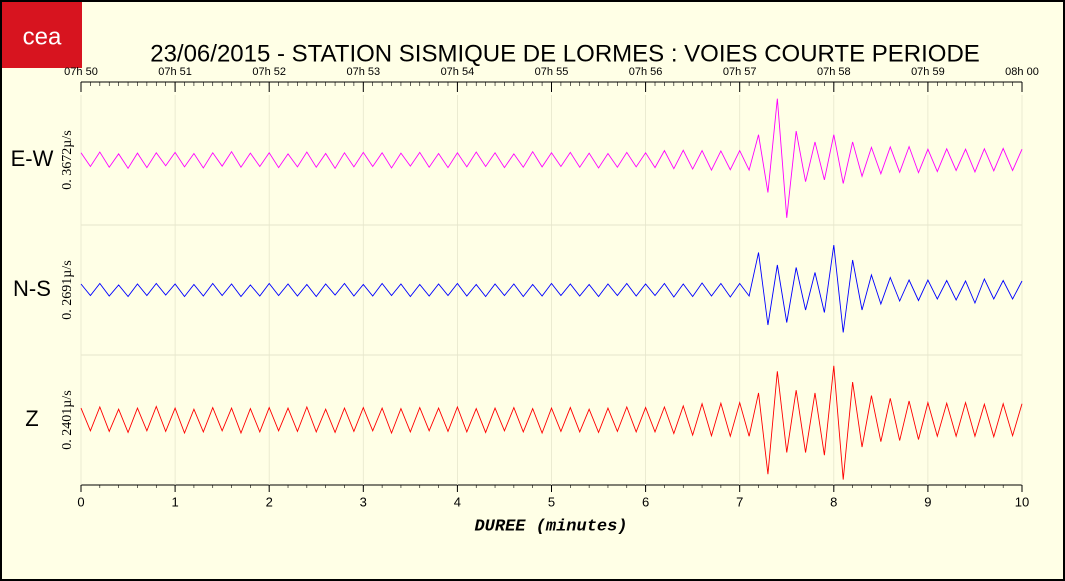  I want to click on logo-box, so click(42, 35).